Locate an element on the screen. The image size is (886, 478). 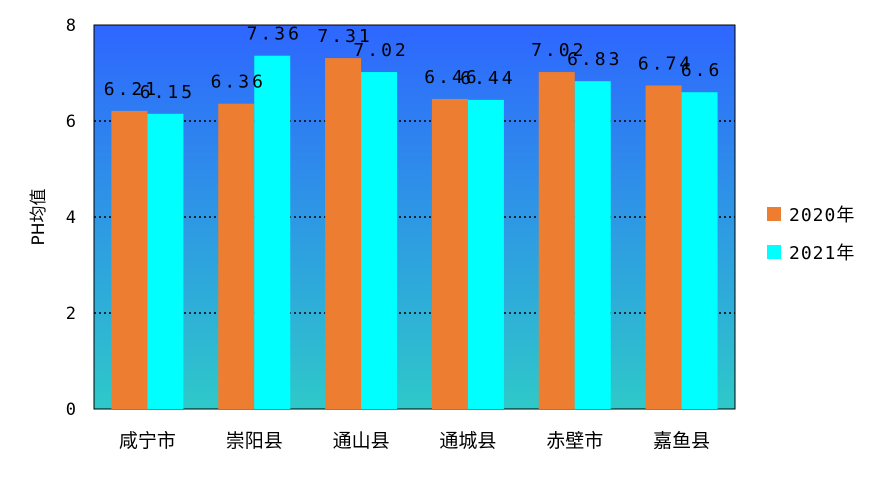
data-label: 6.6 is located at coordinates (702, 70).